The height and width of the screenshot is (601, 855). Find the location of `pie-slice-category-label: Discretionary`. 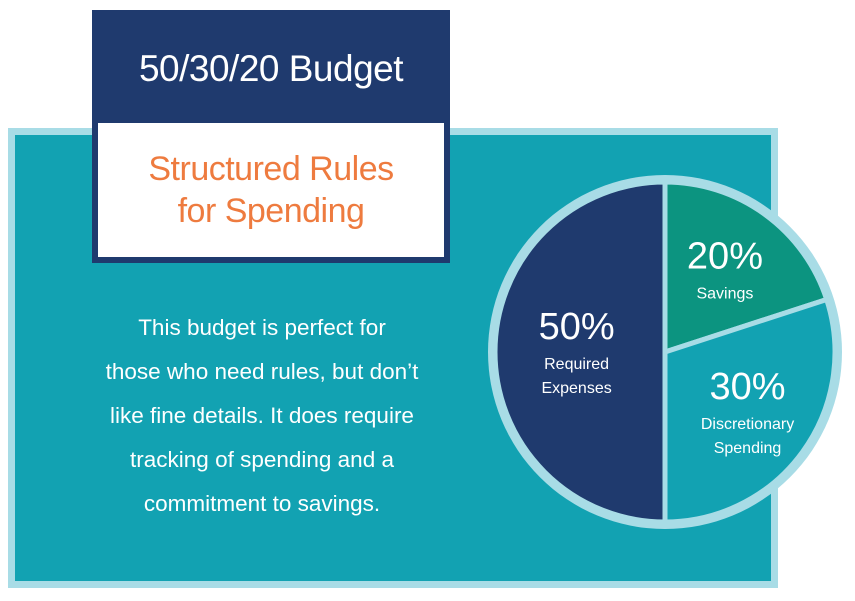

pie-slice-category-label: Discretionary is located at coordinates (747, 424).